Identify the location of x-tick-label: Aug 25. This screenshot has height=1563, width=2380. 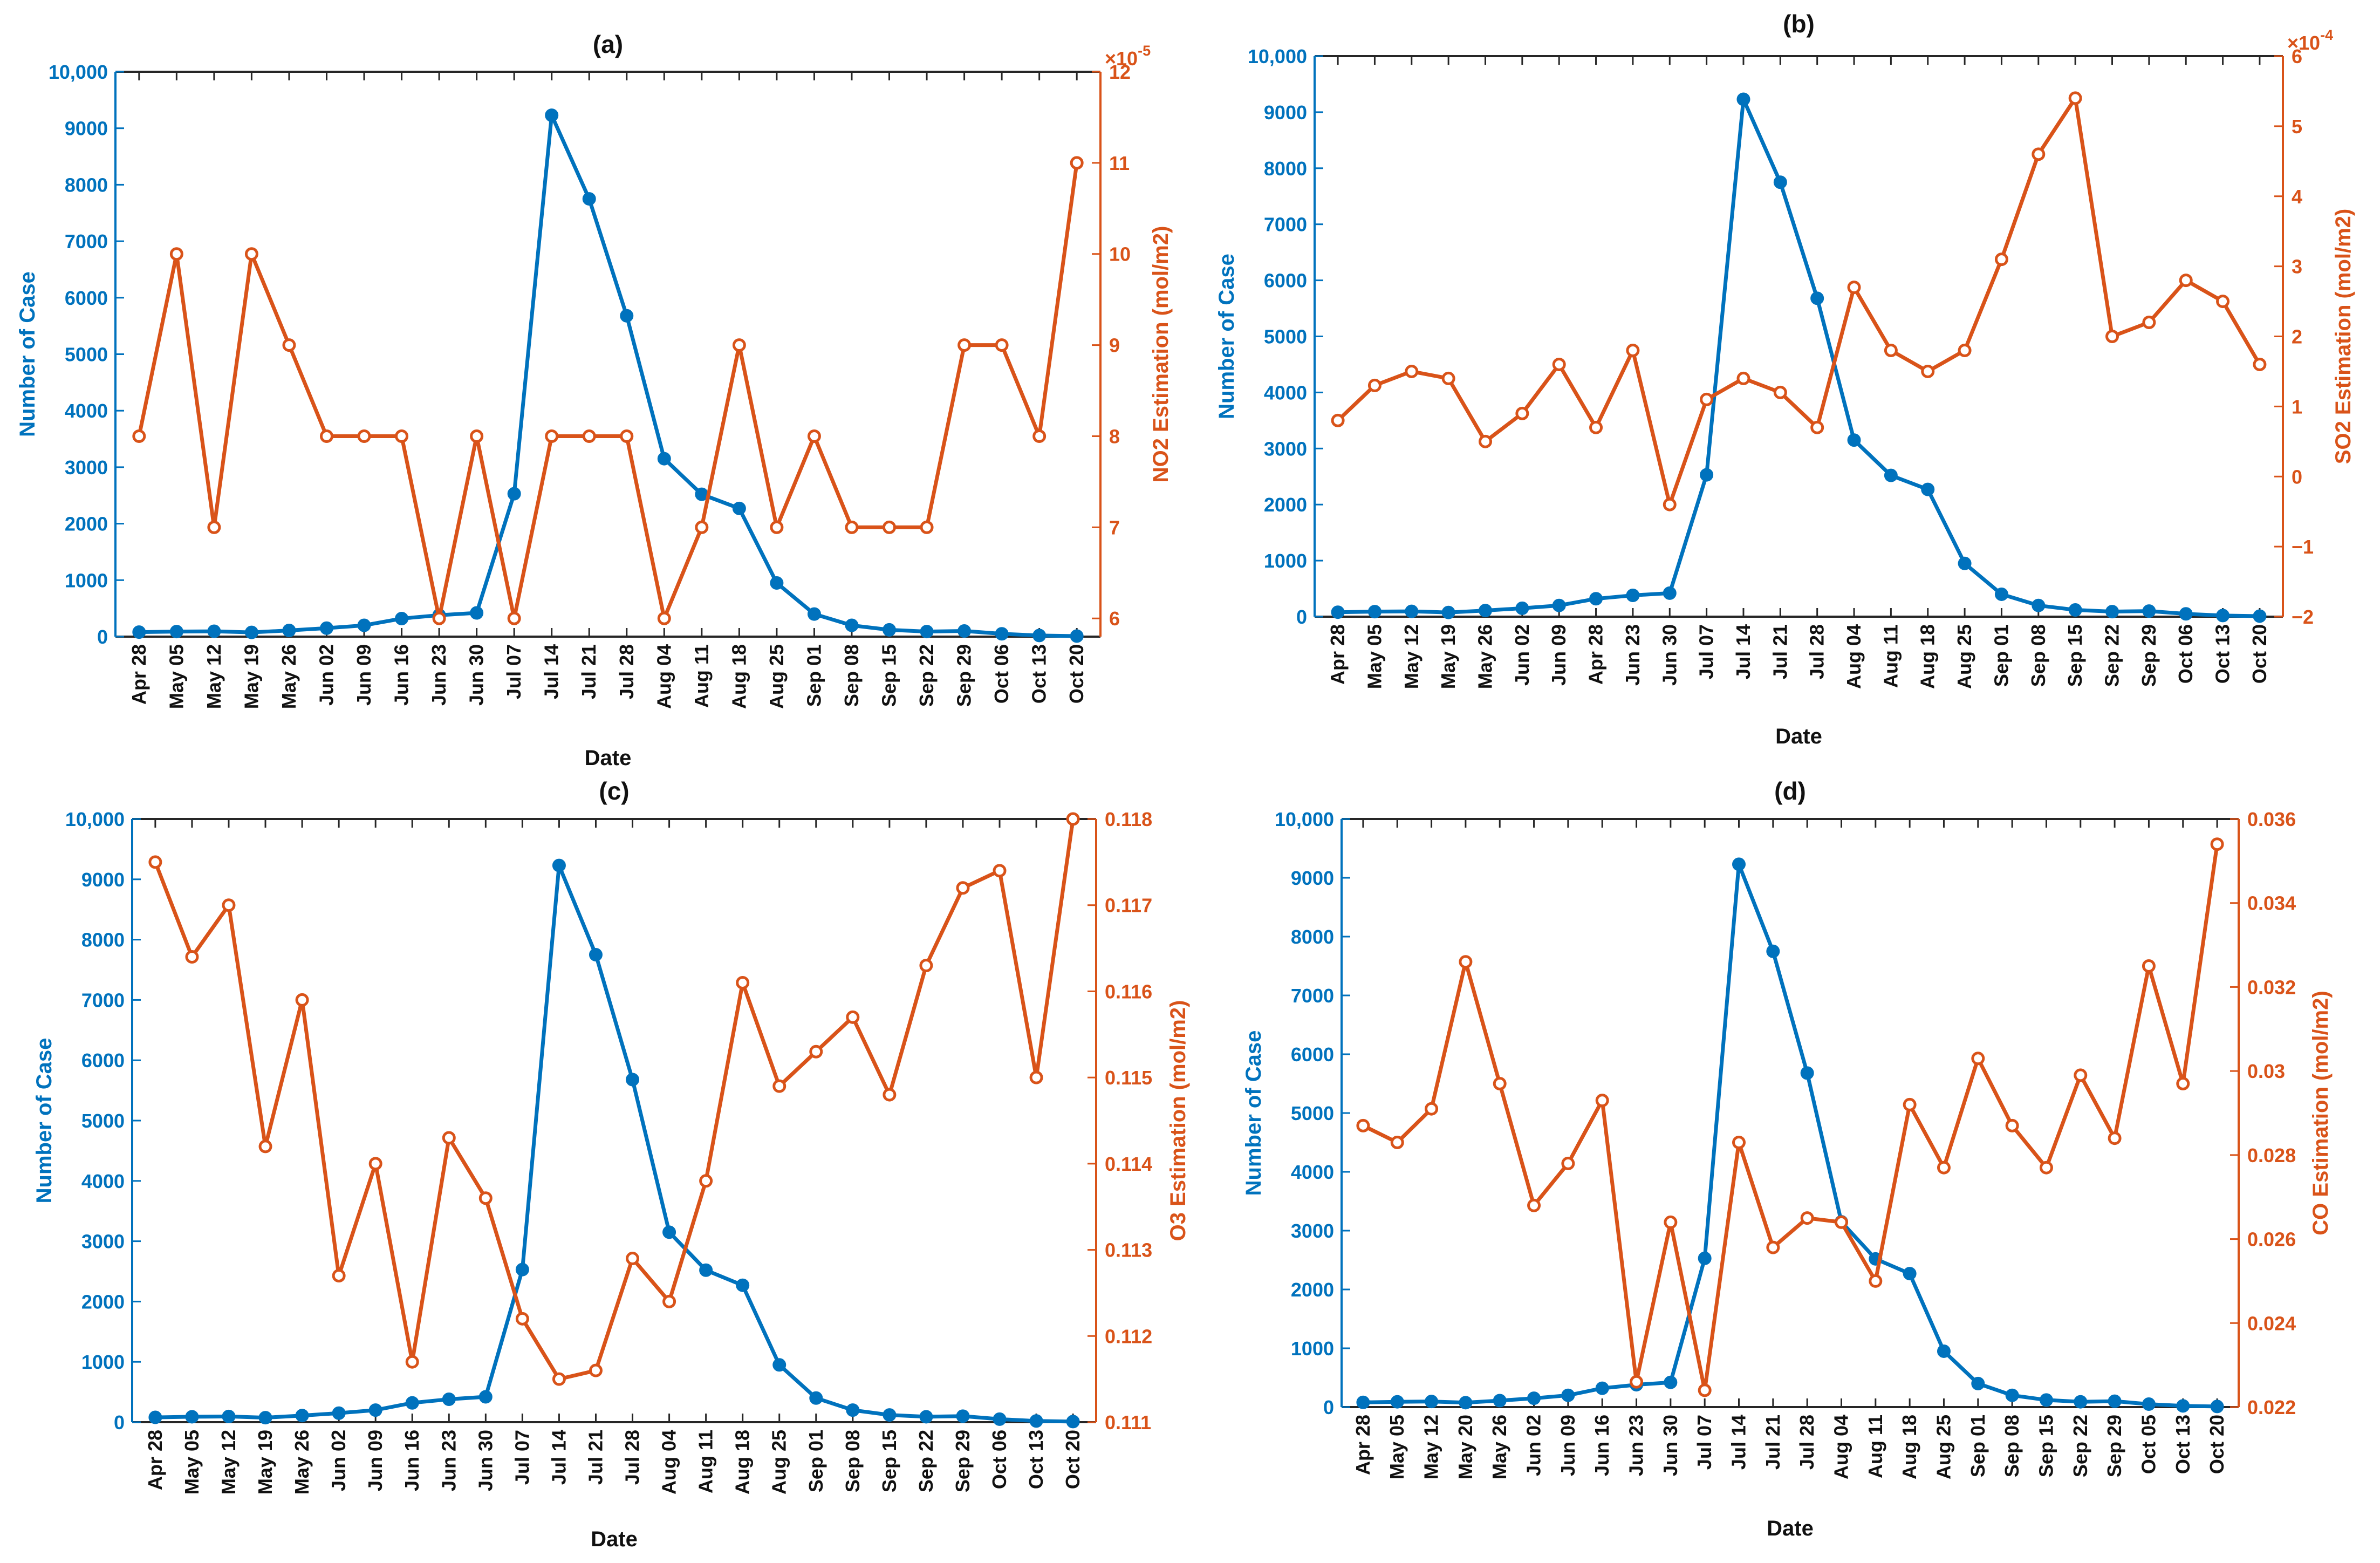
(776, 676).